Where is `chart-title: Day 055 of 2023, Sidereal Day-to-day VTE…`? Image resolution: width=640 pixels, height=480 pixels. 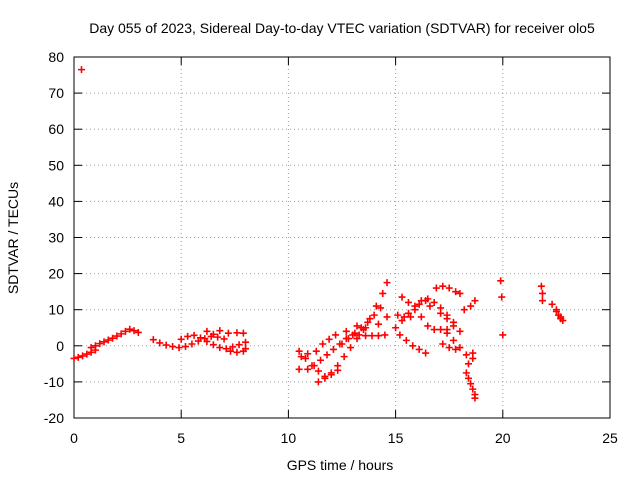 chart-title: Day 055 of 2023, Sidereal Day-to-day VTE… is located at coordinates (342, 28).